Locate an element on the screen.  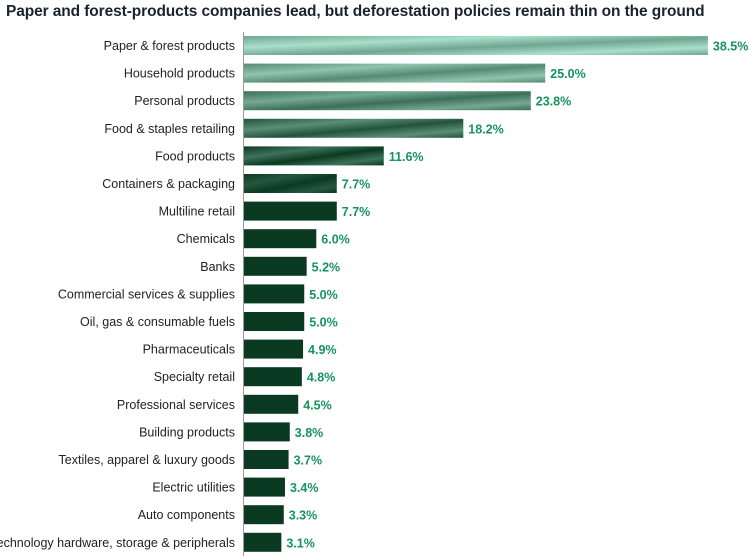
category-label: Food products is located at coordinates (195, 156).